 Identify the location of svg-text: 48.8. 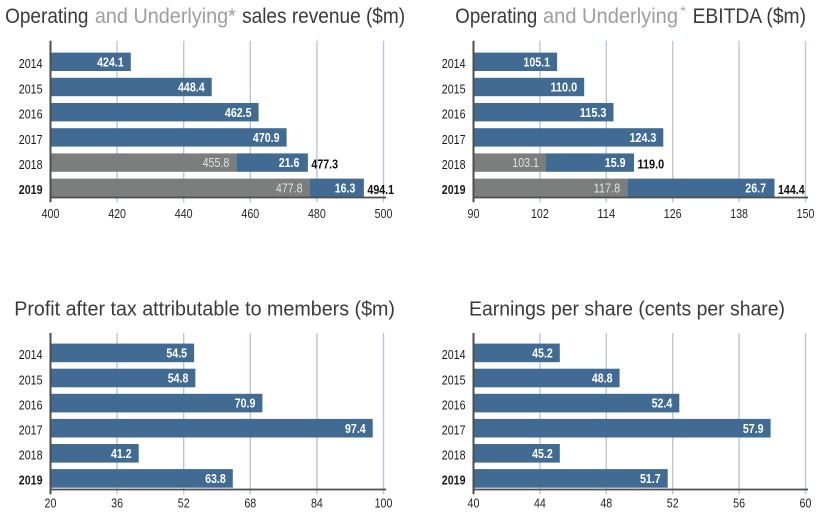
(602, 378).